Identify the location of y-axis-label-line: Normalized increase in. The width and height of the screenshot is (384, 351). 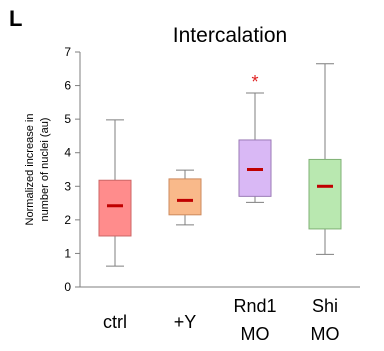
(30, 170).